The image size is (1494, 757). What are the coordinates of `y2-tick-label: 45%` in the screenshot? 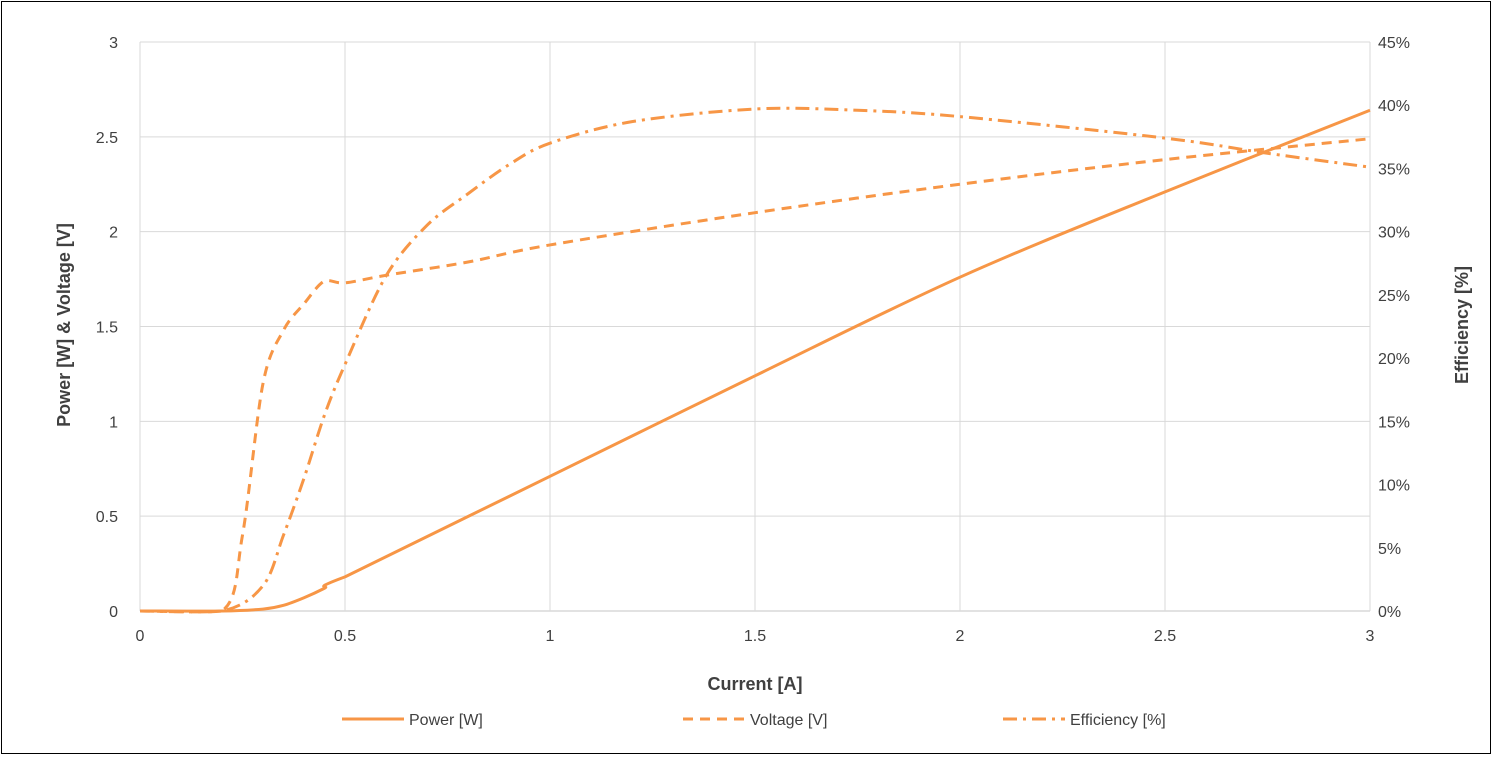 It's located at (1394, 43).